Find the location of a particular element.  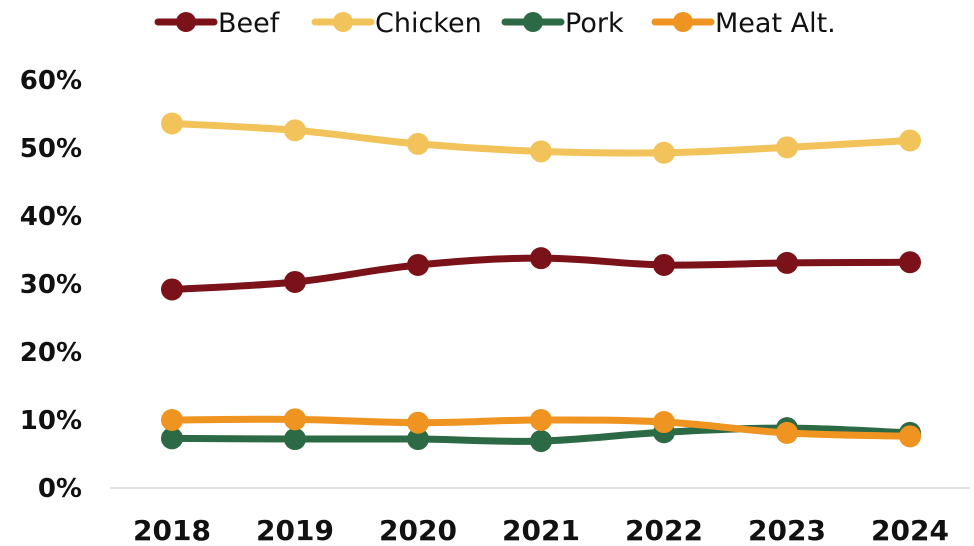

y-tick-label: 10% is located at coordinates (51, 421).